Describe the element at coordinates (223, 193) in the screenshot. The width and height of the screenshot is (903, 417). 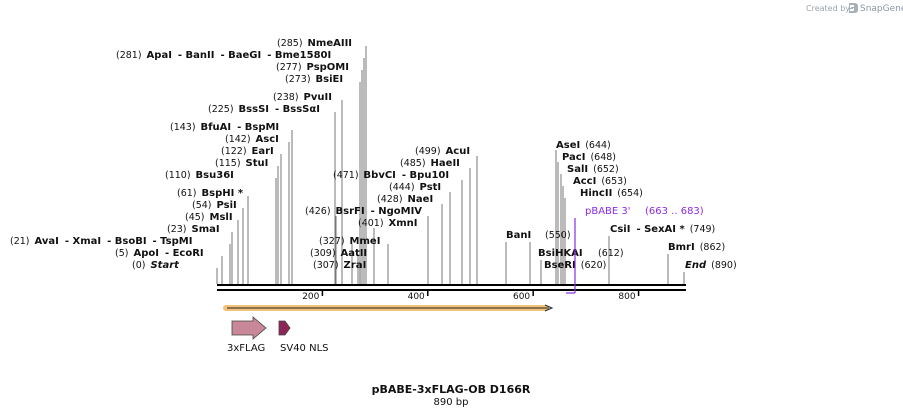
I see `enzyme-name: BspHI *` at that location.